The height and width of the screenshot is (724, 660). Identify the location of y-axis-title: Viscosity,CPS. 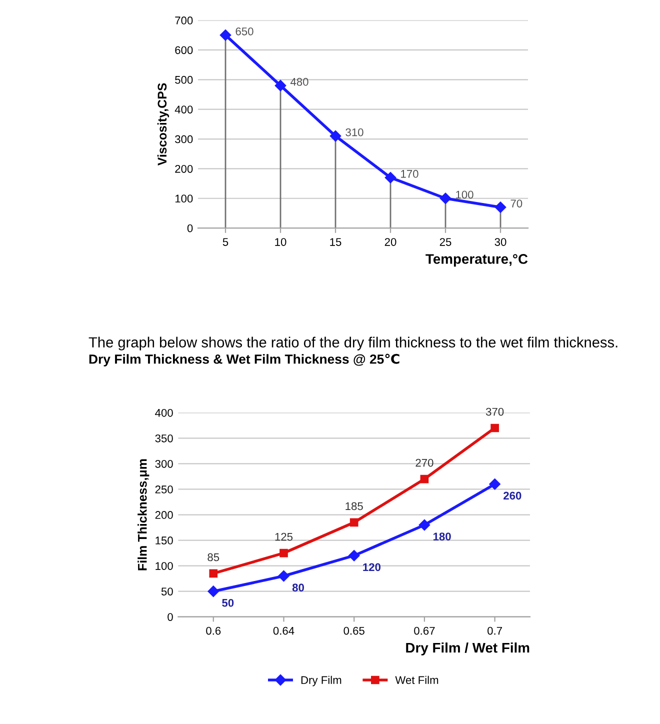
(163, 124).